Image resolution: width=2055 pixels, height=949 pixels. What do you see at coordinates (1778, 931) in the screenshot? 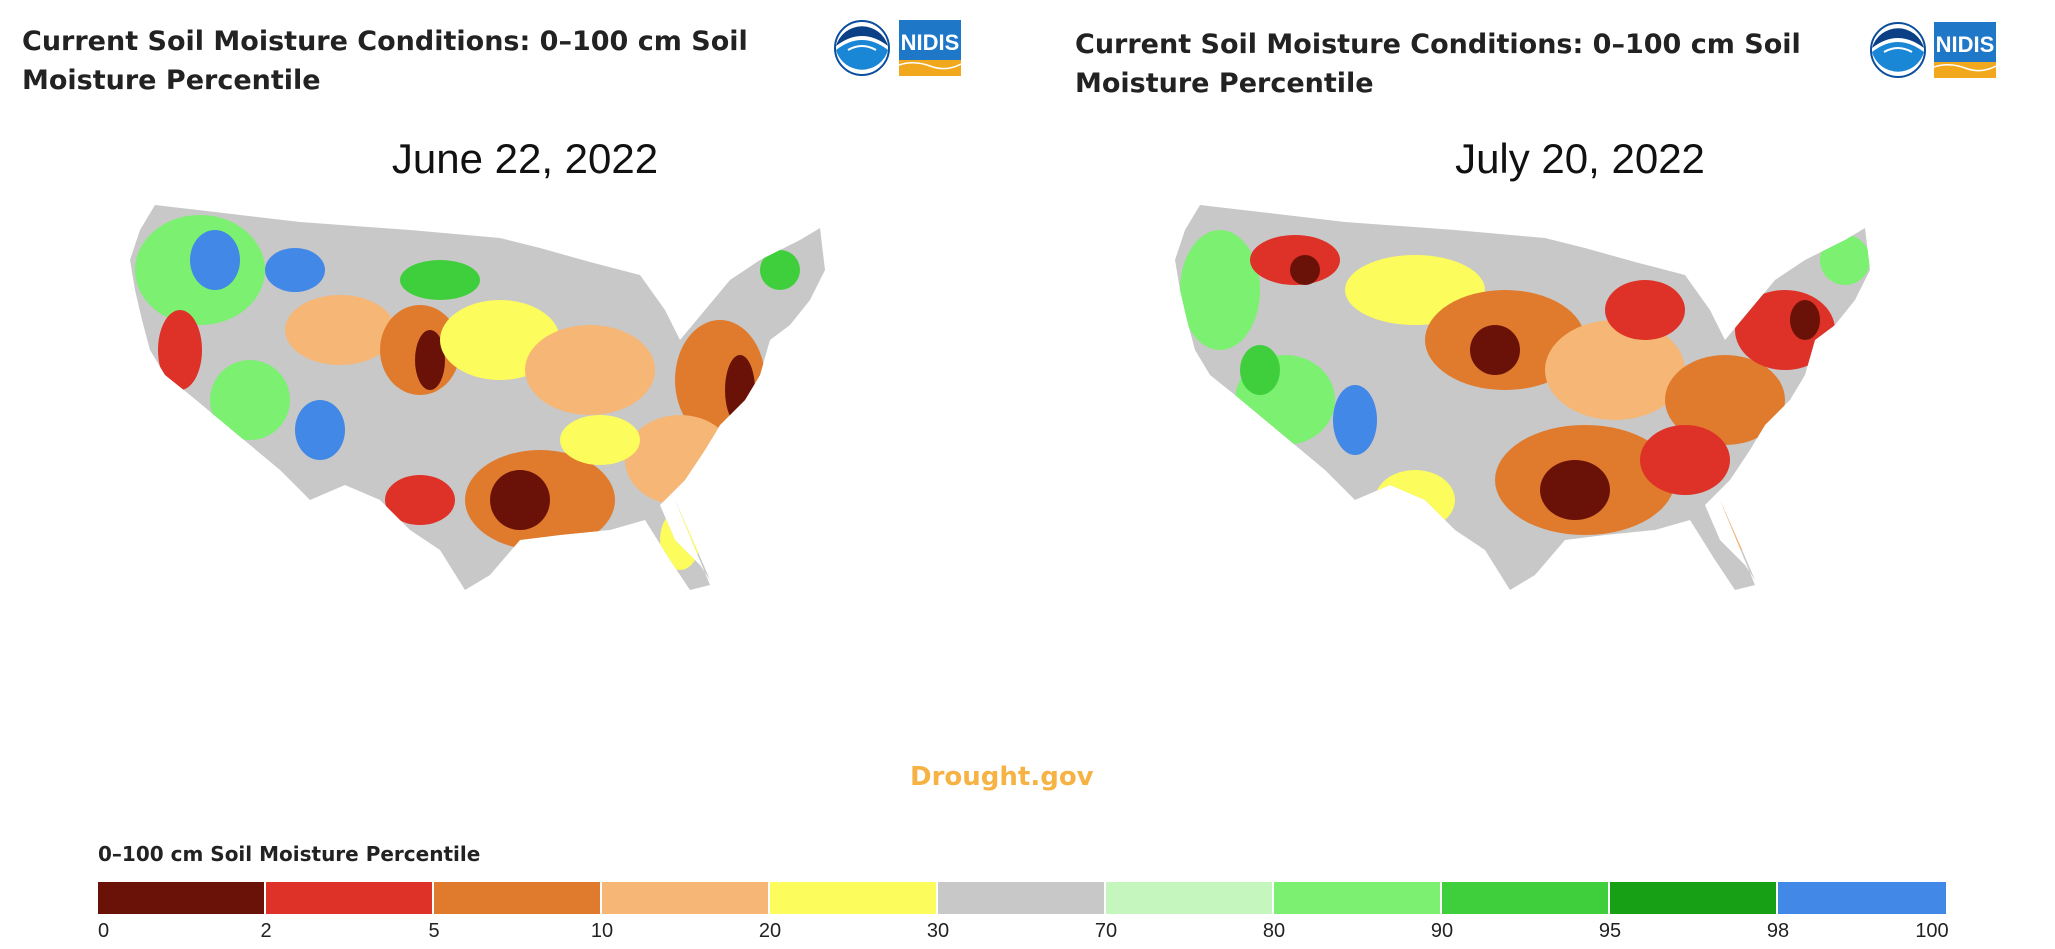
I see `legend-tick-label: 98` at bounding box center [1778, 931].